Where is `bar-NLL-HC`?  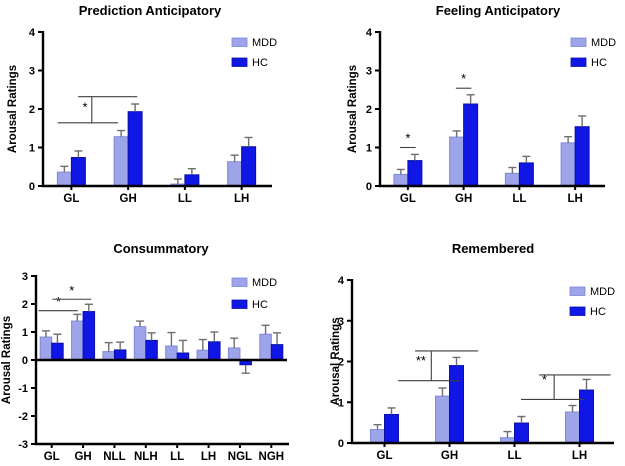
bar-NLL-HC is located at coordinates (120, 355).